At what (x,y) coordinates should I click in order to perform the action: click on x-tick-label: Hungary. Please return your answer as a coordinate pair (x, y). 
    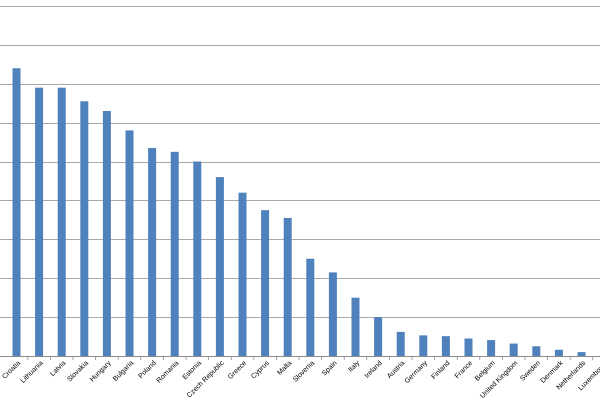
    Looking at the image, I should click on (101, 371).